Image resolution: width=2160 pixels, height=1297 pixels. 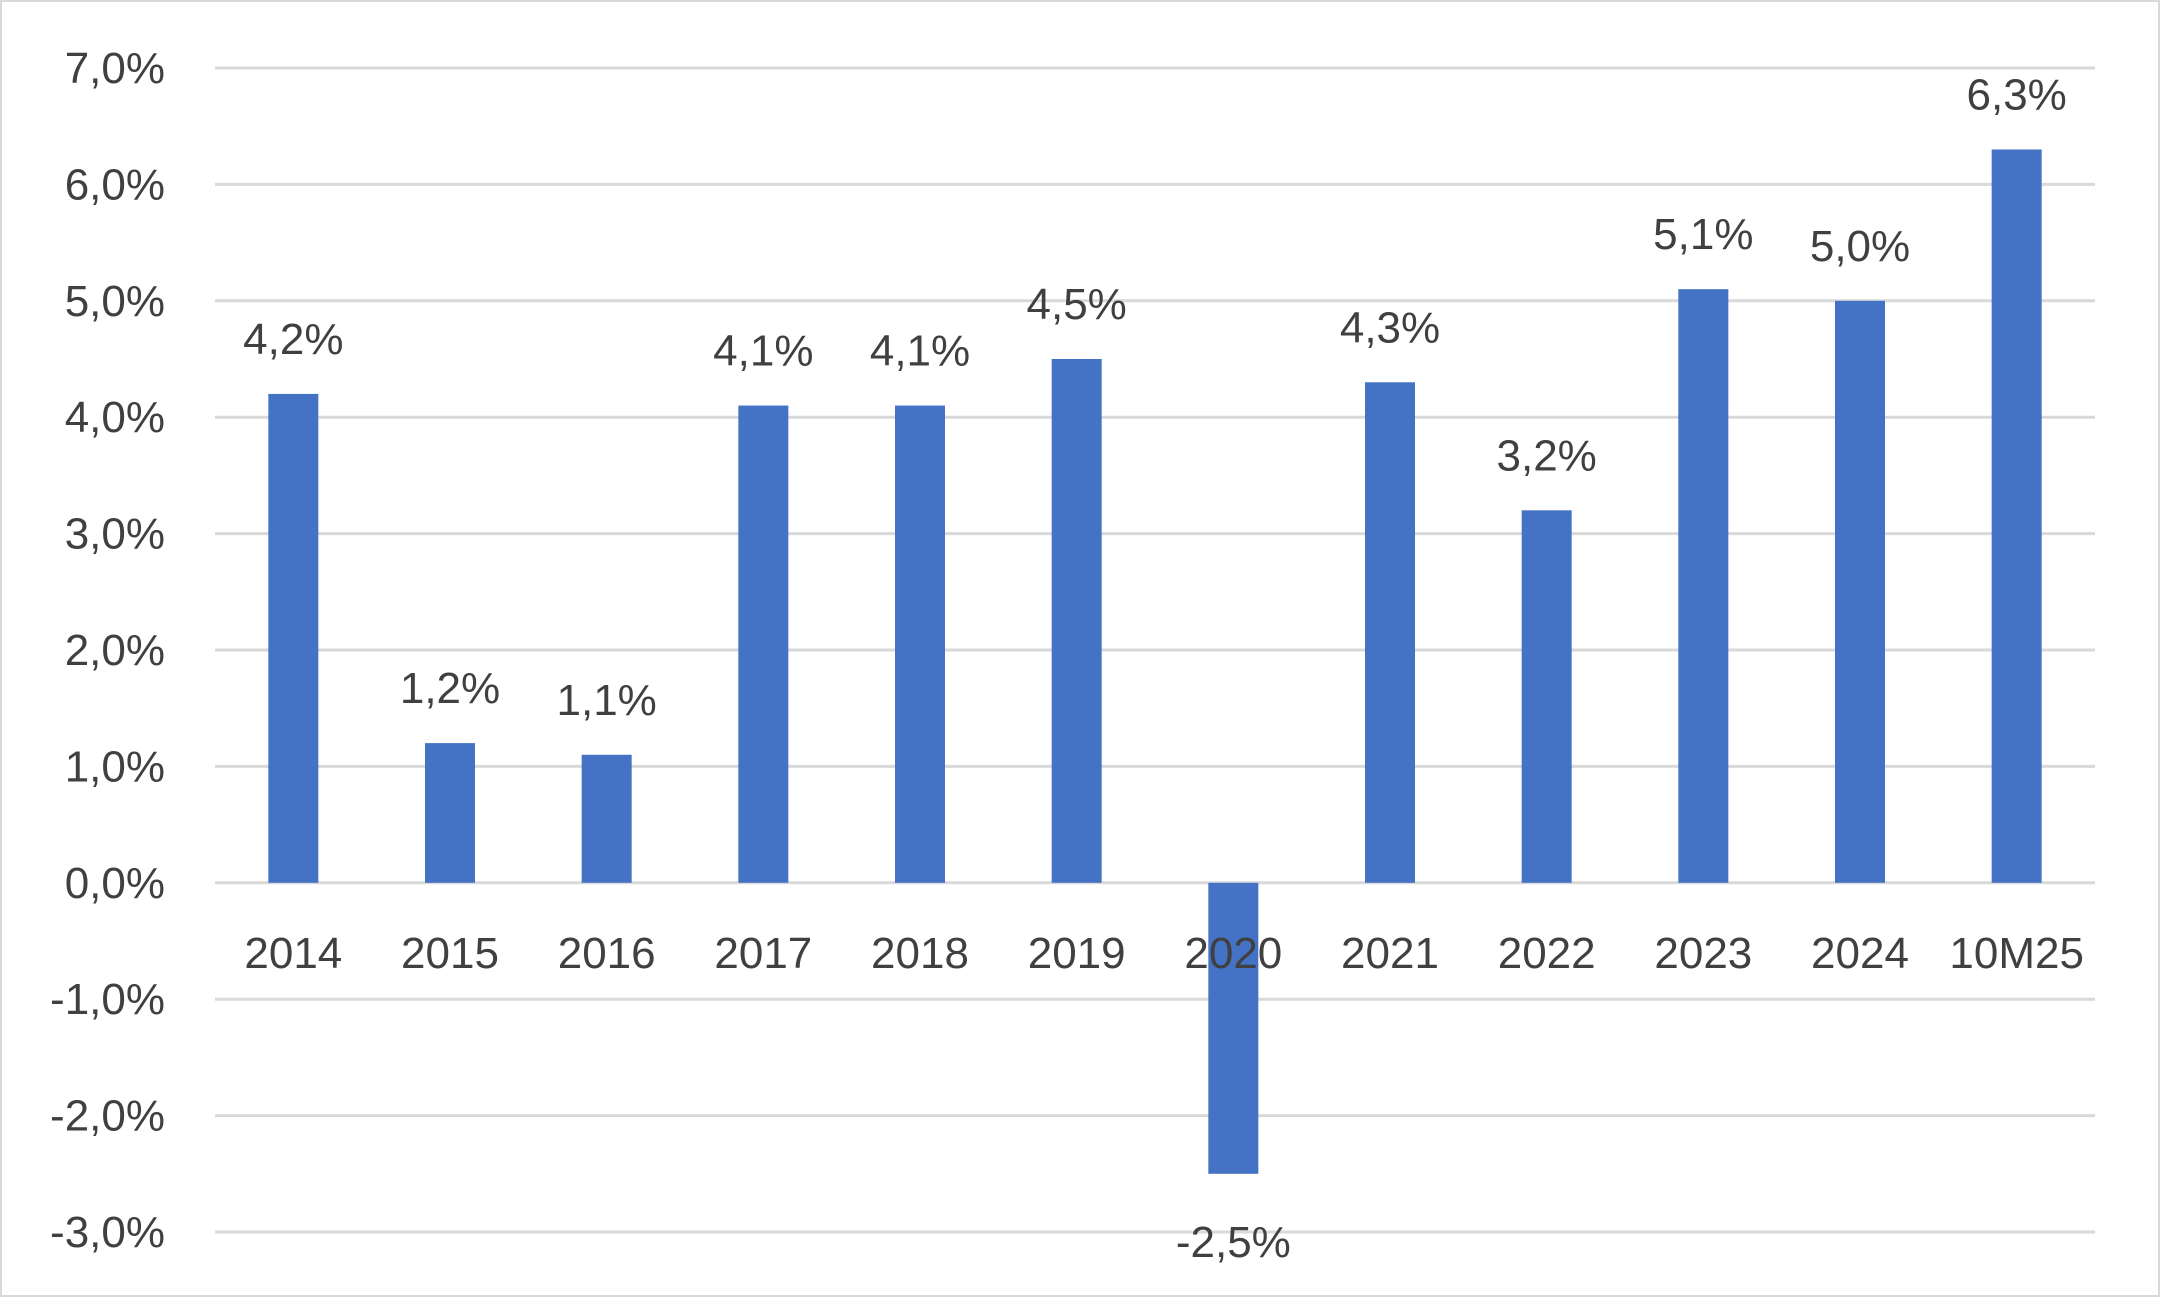 What do you see at coordinates (1703, 953) in the screenshot?
I see `x-category-label: 2023` at bounding box center [1703, 953].